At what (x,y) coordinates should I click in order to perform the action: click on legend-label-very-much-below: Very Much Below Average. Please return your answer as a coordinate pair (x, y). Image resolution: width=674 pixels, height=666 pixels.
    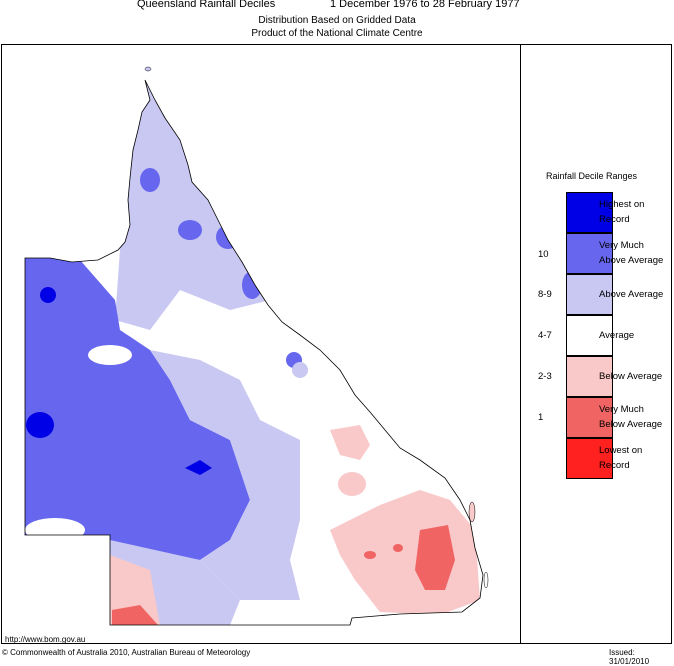
    Looking at the image, I should click on (631, 417).